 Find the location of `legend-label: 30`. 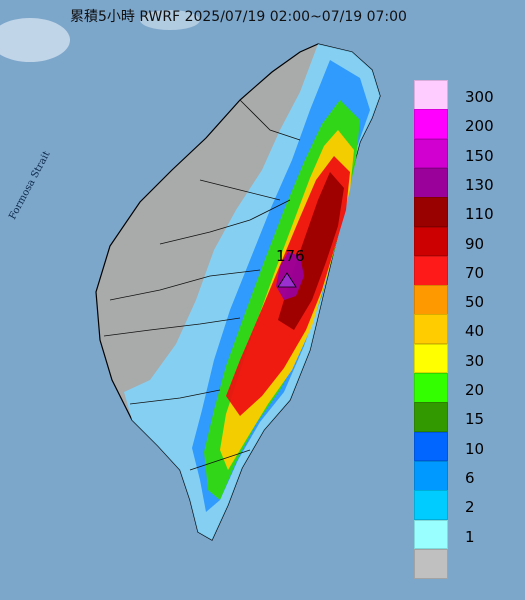

legend-label: 30 is located at coordinates (475, 360).